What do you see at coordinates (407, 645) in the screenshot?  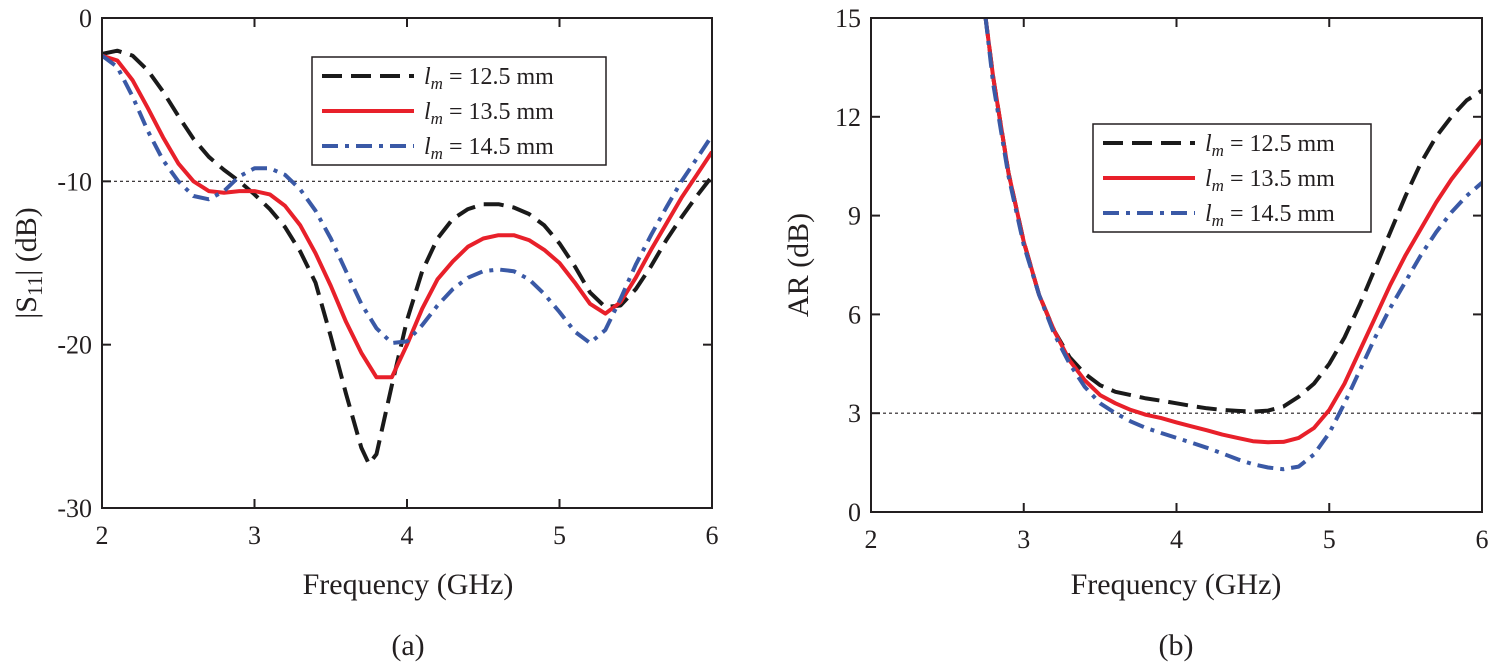 I see `panel-caption: (a)` at bounding box center [407, 645].